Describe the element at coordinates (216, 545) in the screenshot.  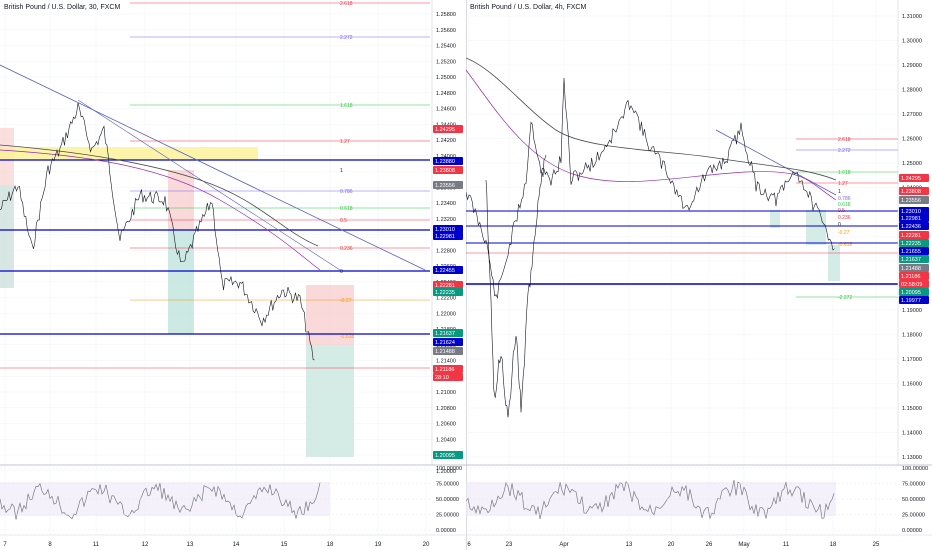
I see `left-date-axis: 7 8 11 12 13 14 15 18 19 20` at that location.